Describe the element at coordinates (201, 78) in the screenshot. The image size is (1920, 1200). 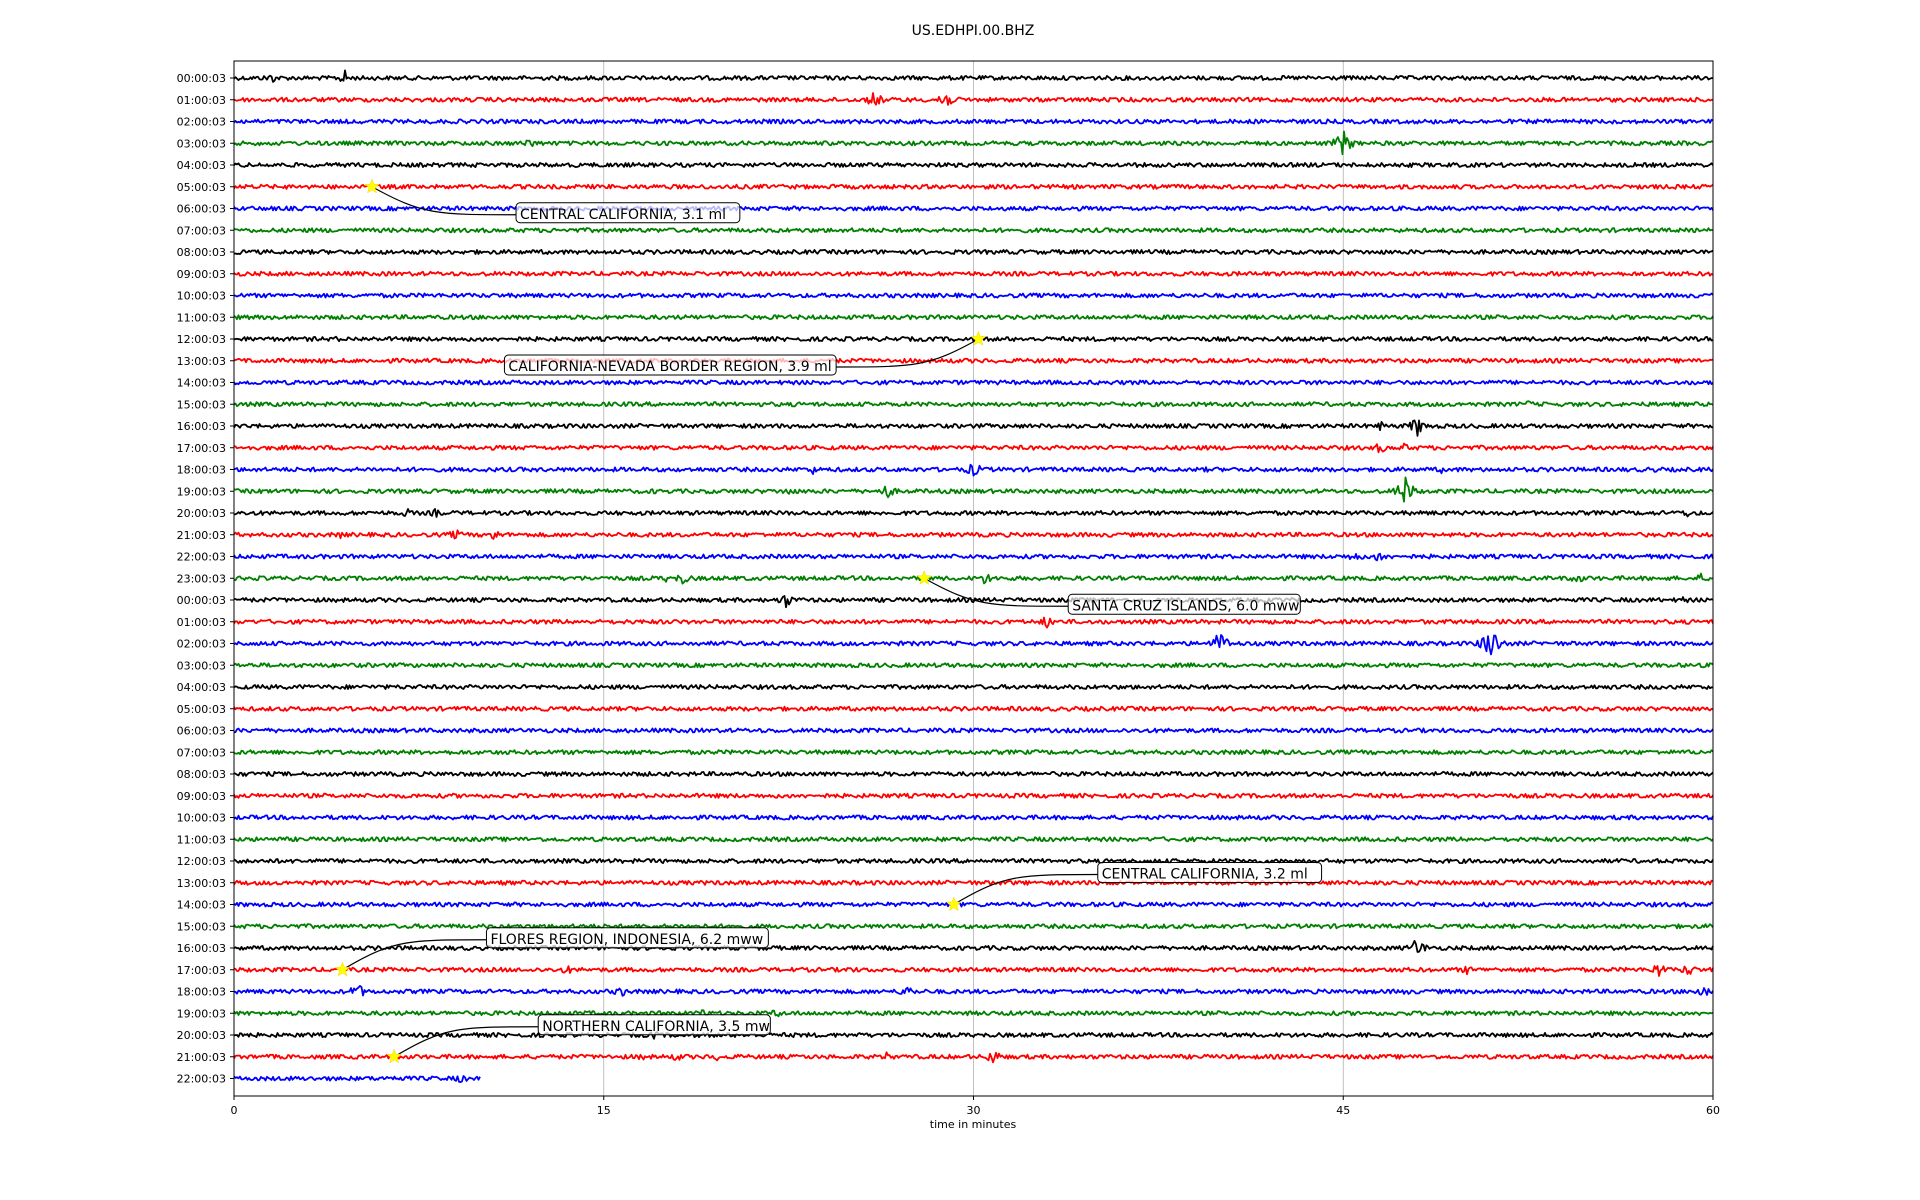
I see `y-tick-label: 00:00:03` at that location.